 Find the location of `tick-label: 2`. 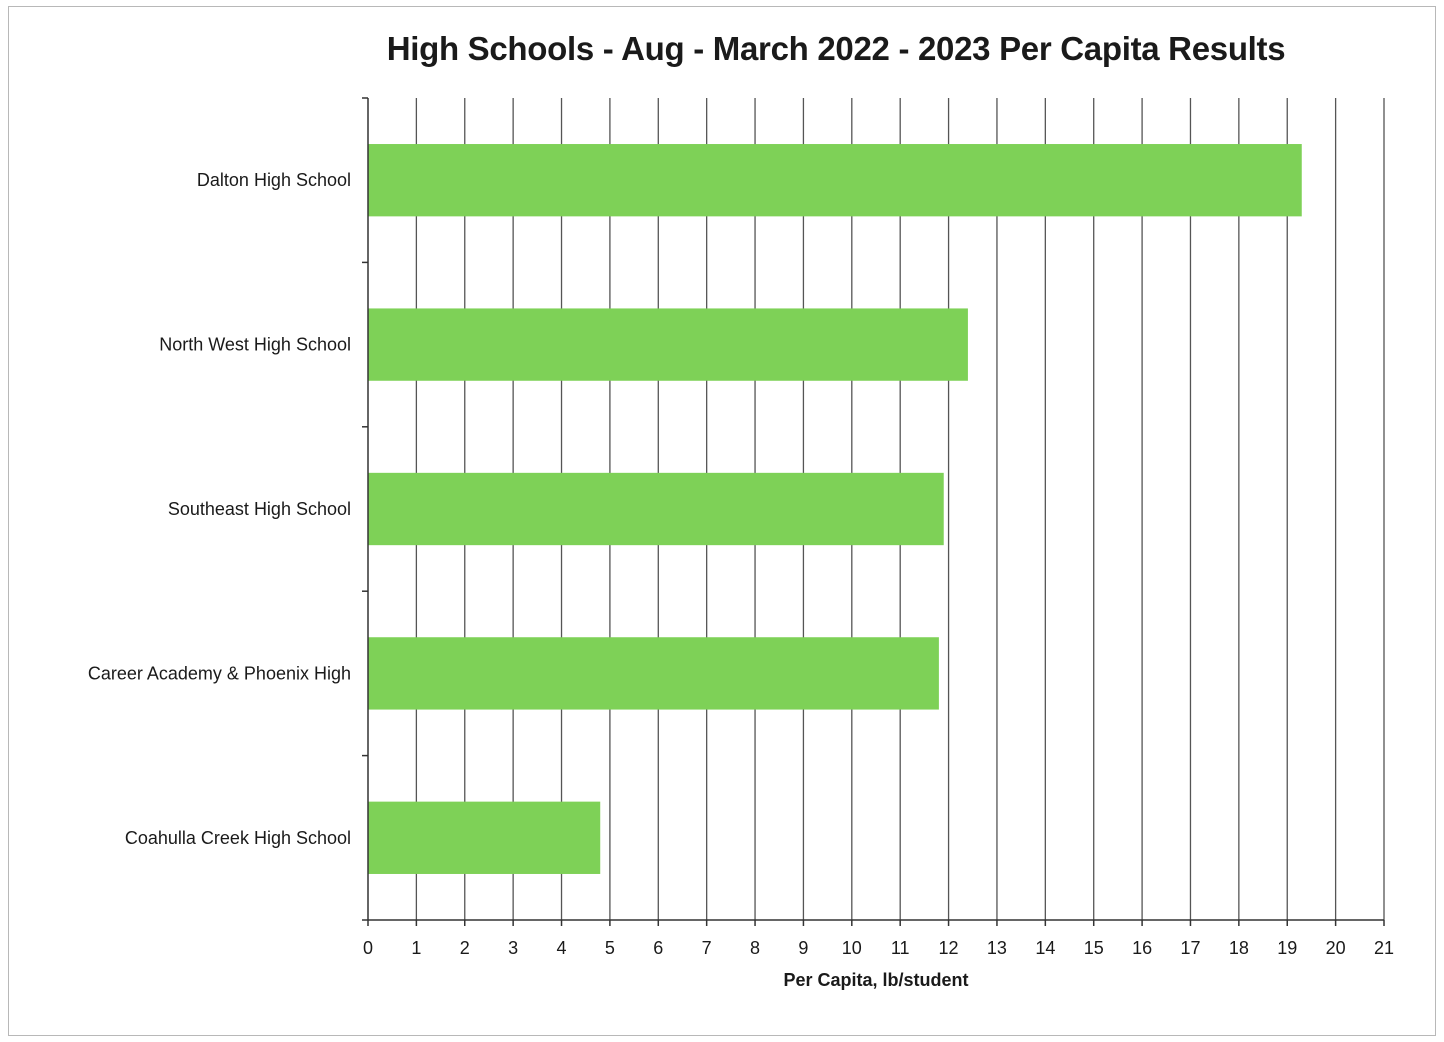

tick-label: 2 is located at coordinates (465, 948).